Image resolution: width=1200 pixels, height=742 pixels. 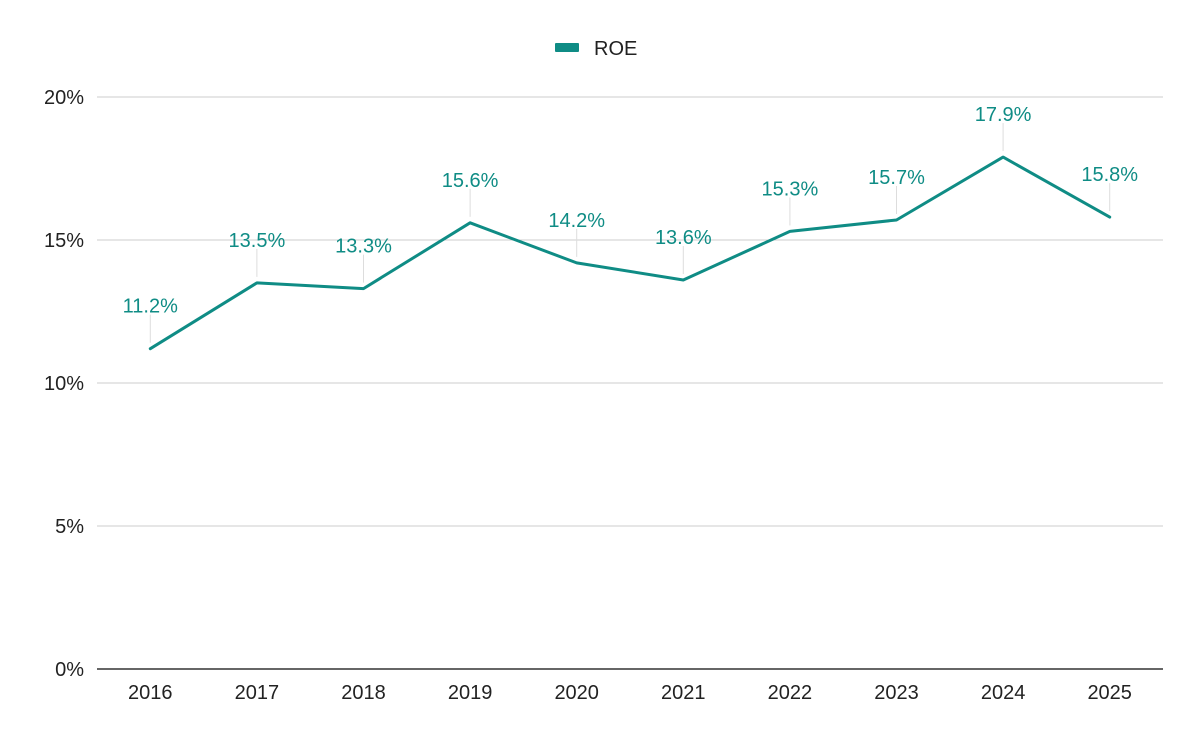 What do you see at coordinates (1109, 175) in the screenshot?
I see `data-label: 15.8%` at bounding box center [1109, 175].